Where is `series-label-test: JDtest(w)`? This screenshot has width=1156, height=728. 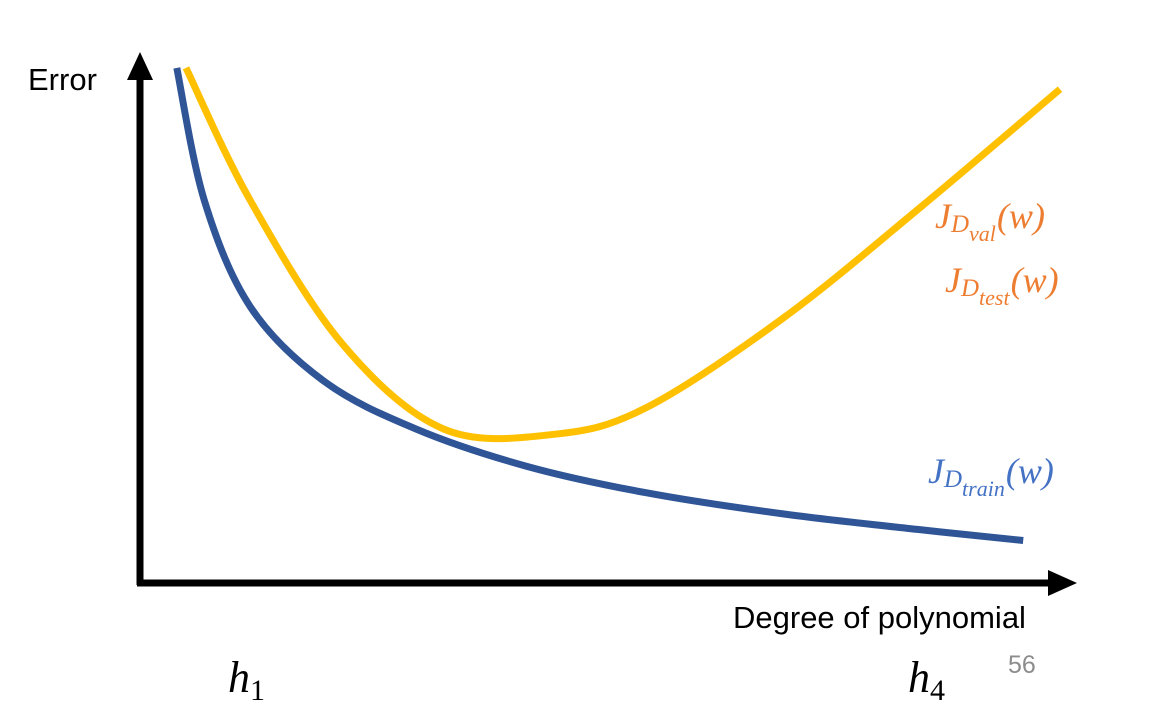 series-label-test: JDtest(w) is located at coordinates (1002, 285).